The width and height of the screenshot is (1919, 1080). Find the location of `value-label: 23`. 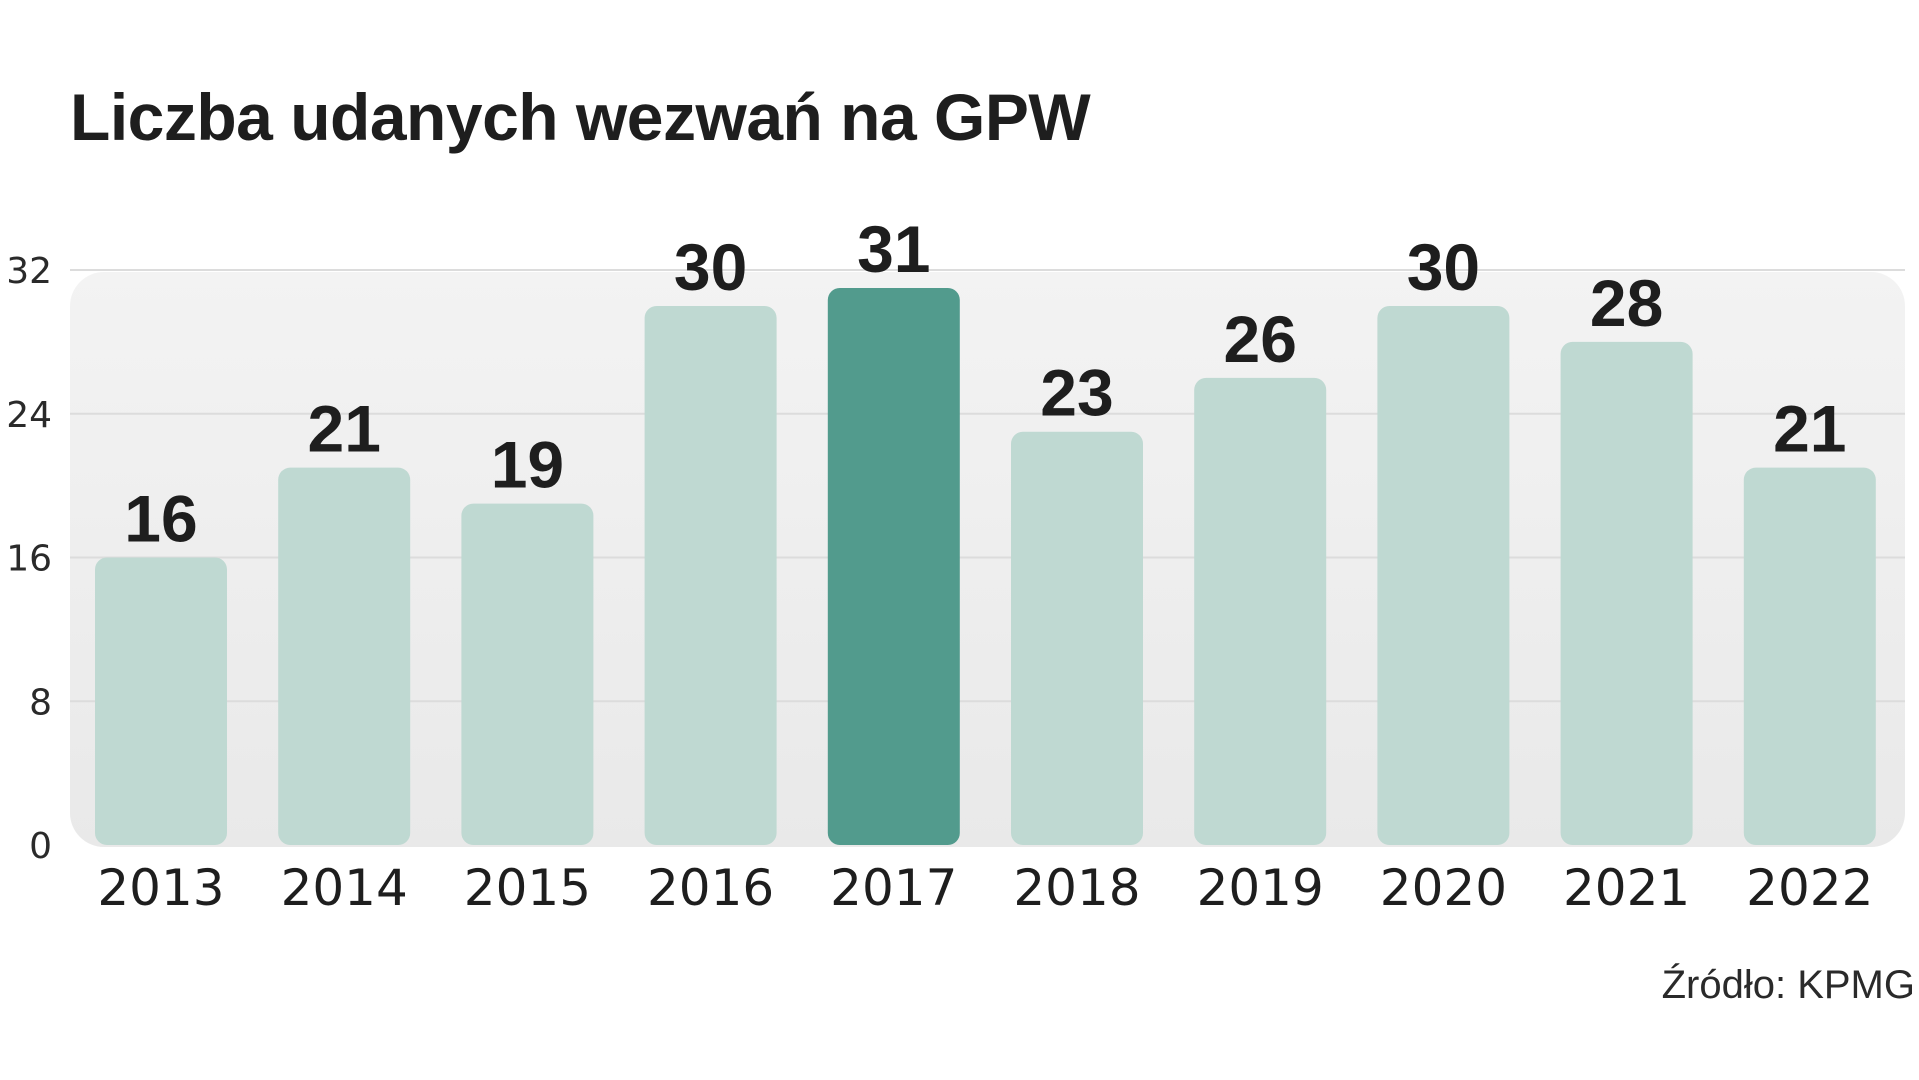

value-label: 23 is located at coordinates (1076, 393).